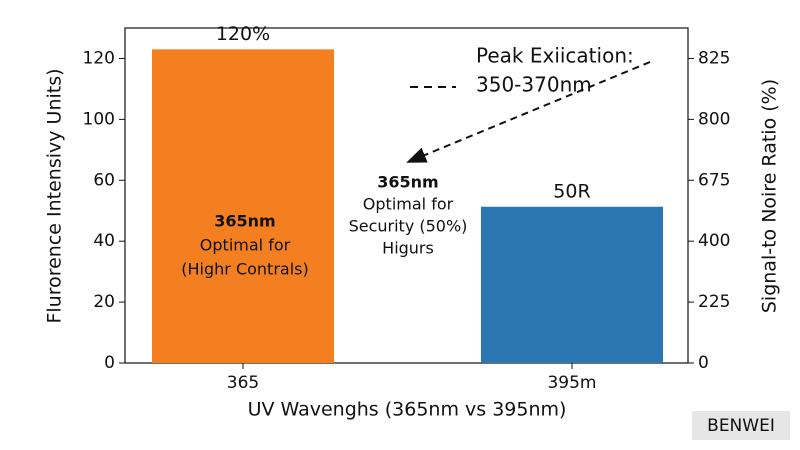 This screenshot has width=800, height=450. Describe the element at coordinates (104, 241) in the screenshot. I see `y-tick-label: 40` at that location.